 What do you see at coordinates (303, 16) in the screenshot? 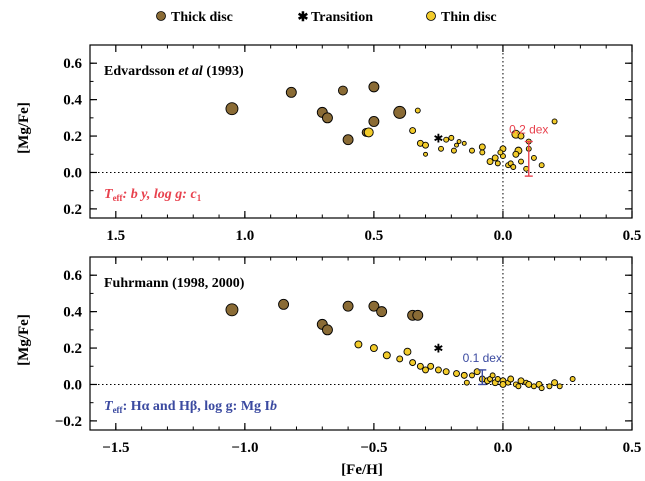
I see `legend-marker-transition: ✱` at bounding box center [303, 16].